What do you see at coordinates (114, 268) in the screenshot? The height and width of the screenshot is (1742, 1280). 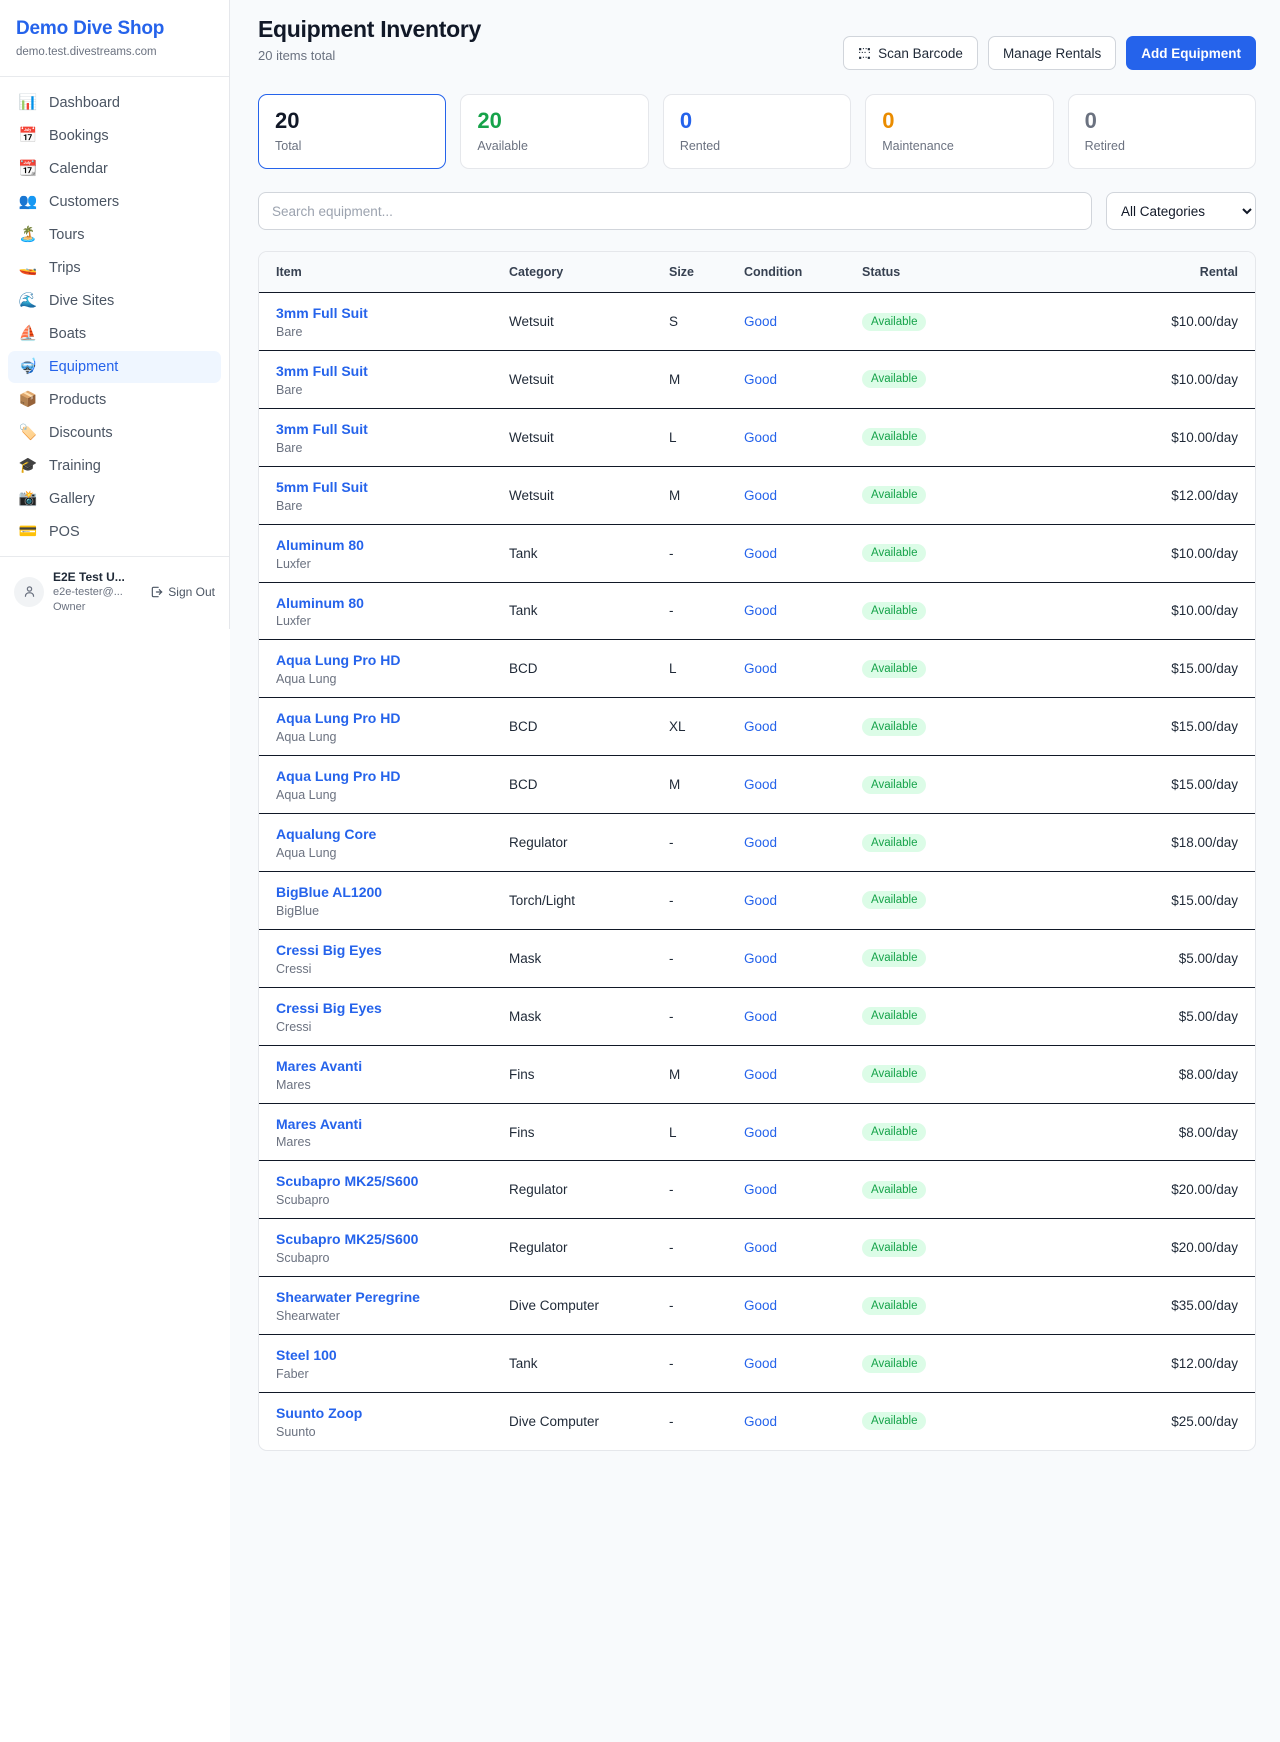 I see `sidebar-item-trips: 🚤 Trips` at bounding box center [114, 268].